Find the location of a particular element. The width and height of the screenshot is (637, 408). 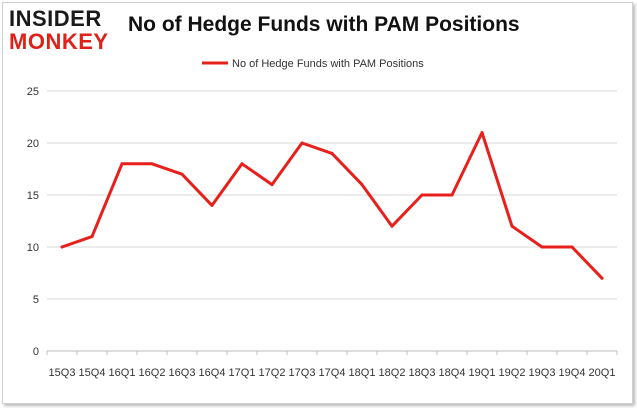

x-tick-label: 15Q3 is located at coordinates (62, 373).